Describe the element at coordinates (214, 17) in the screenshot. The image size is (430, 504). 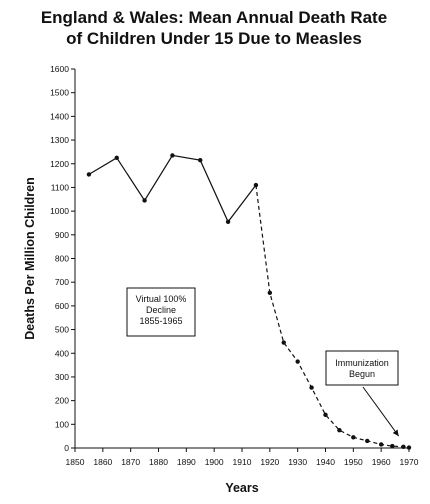
I see `chart-title-line: England & Wales: Mean Annual Death Rate` at that location.